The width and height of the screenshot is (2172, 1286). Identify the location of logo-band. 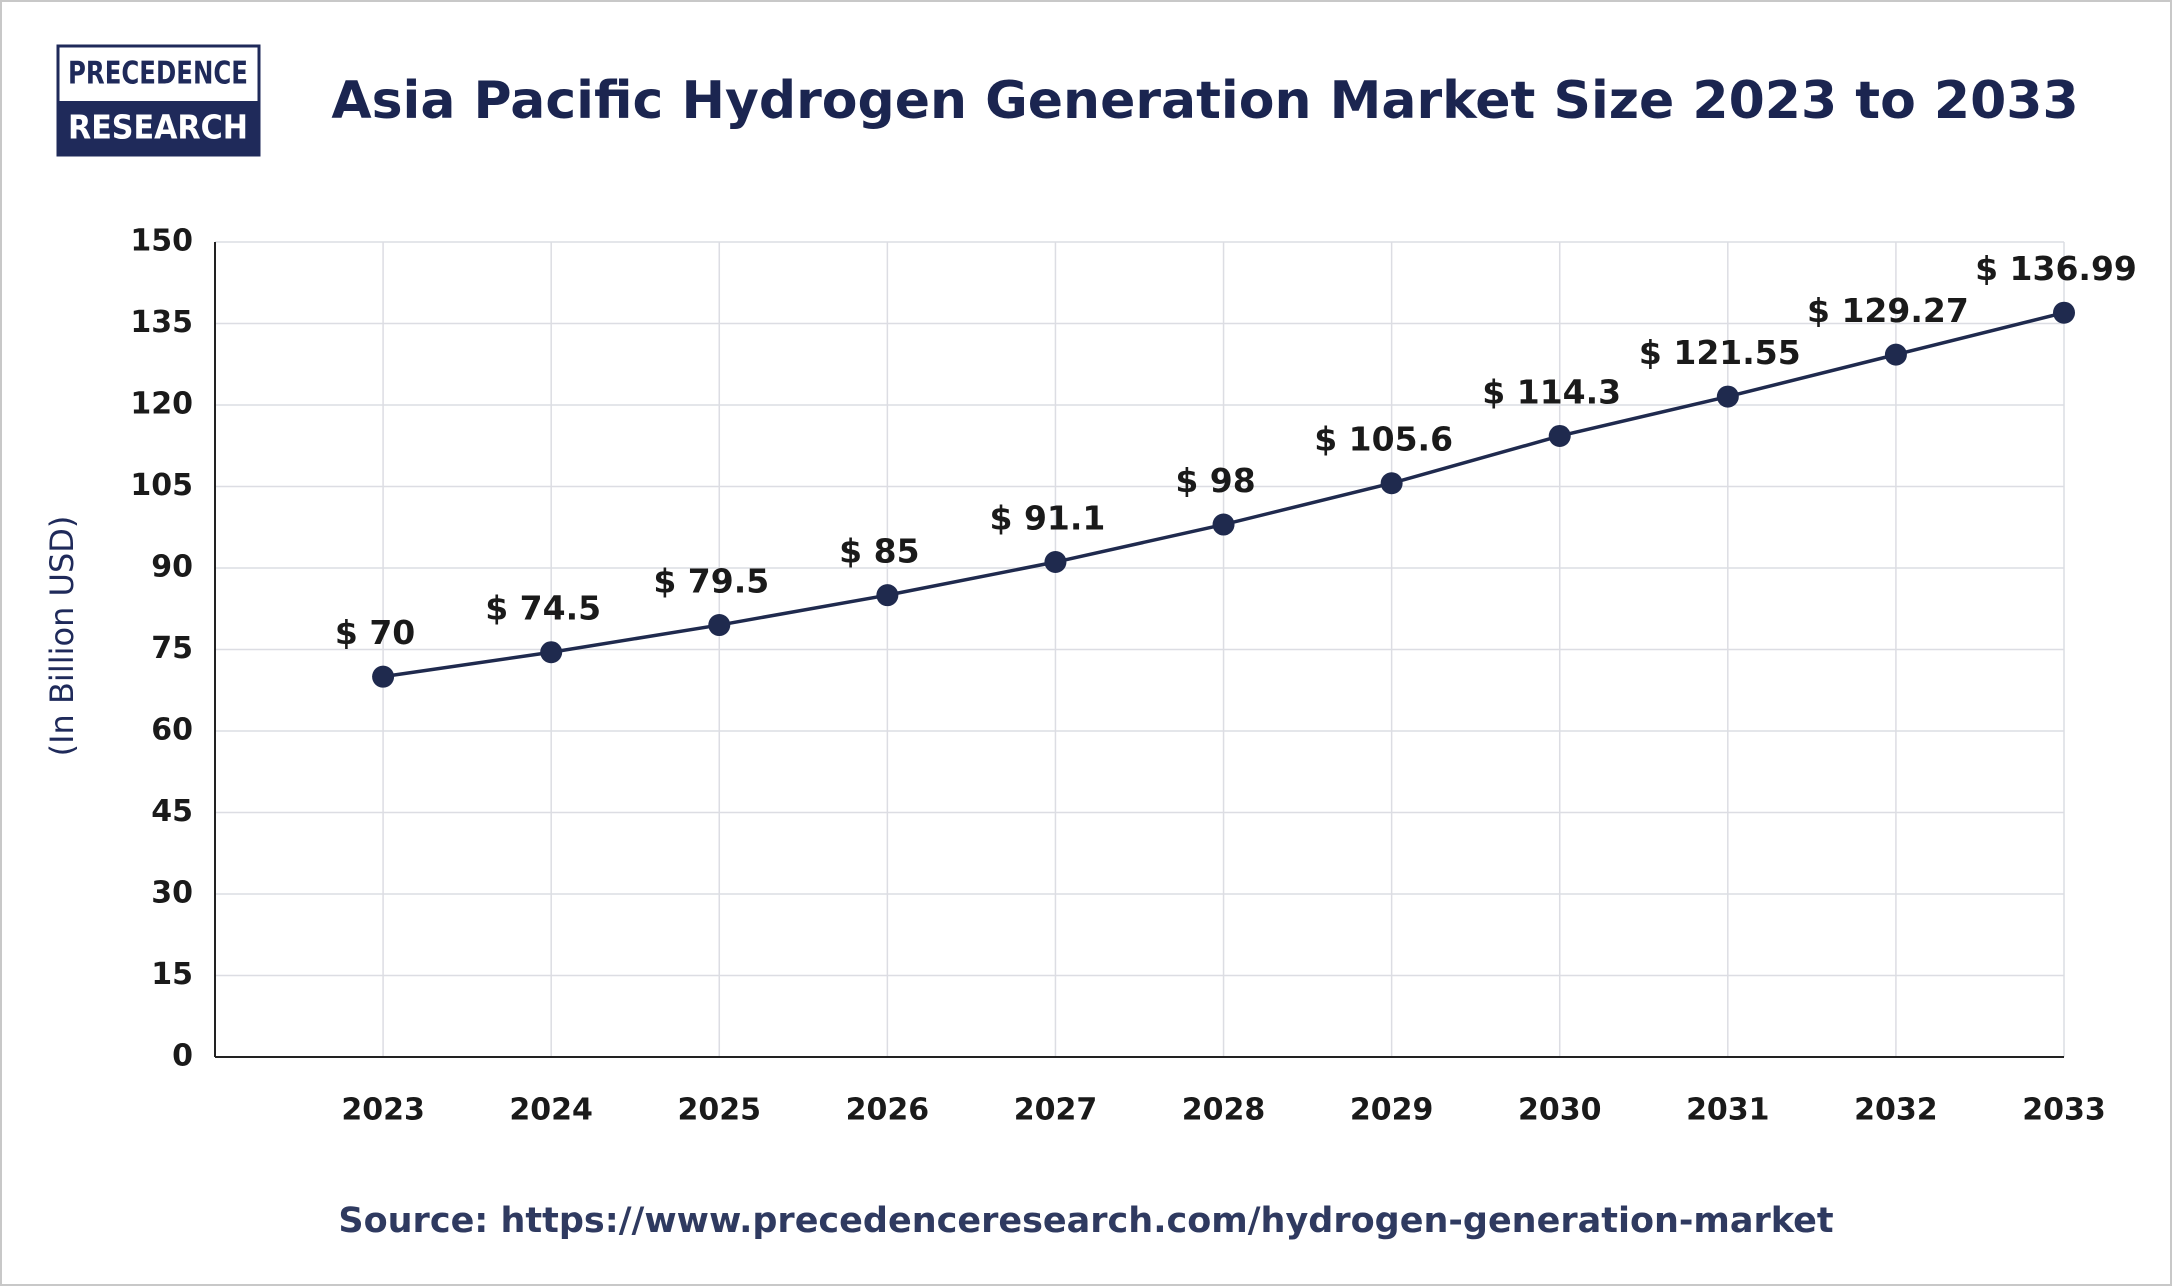
(158, 128).